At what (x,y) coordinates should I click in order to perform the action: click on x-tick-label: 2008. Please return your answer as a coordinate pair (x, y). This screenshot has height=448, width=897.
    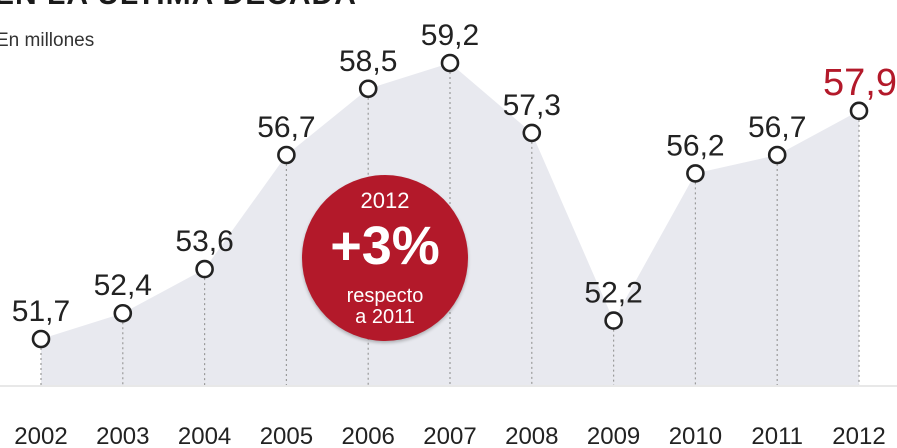
    Looking at the image, I should click on (531, 435).